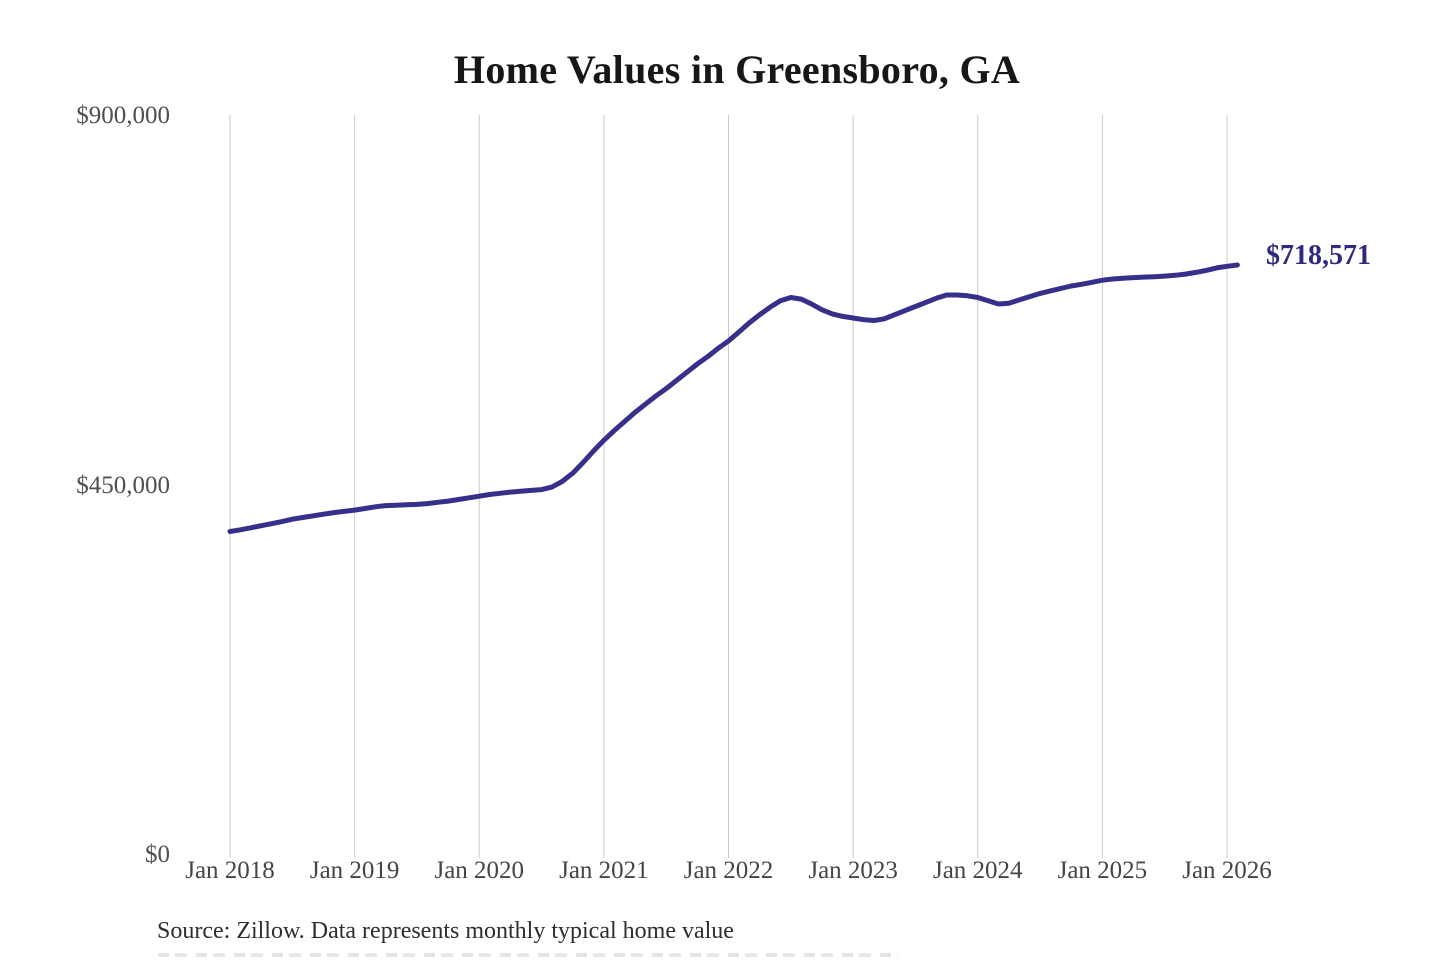 The image size is (1440, 960). Describe the element at coordinates (1318, 255) in the screenshot. I see `final-value-label: $718,571` at that location.